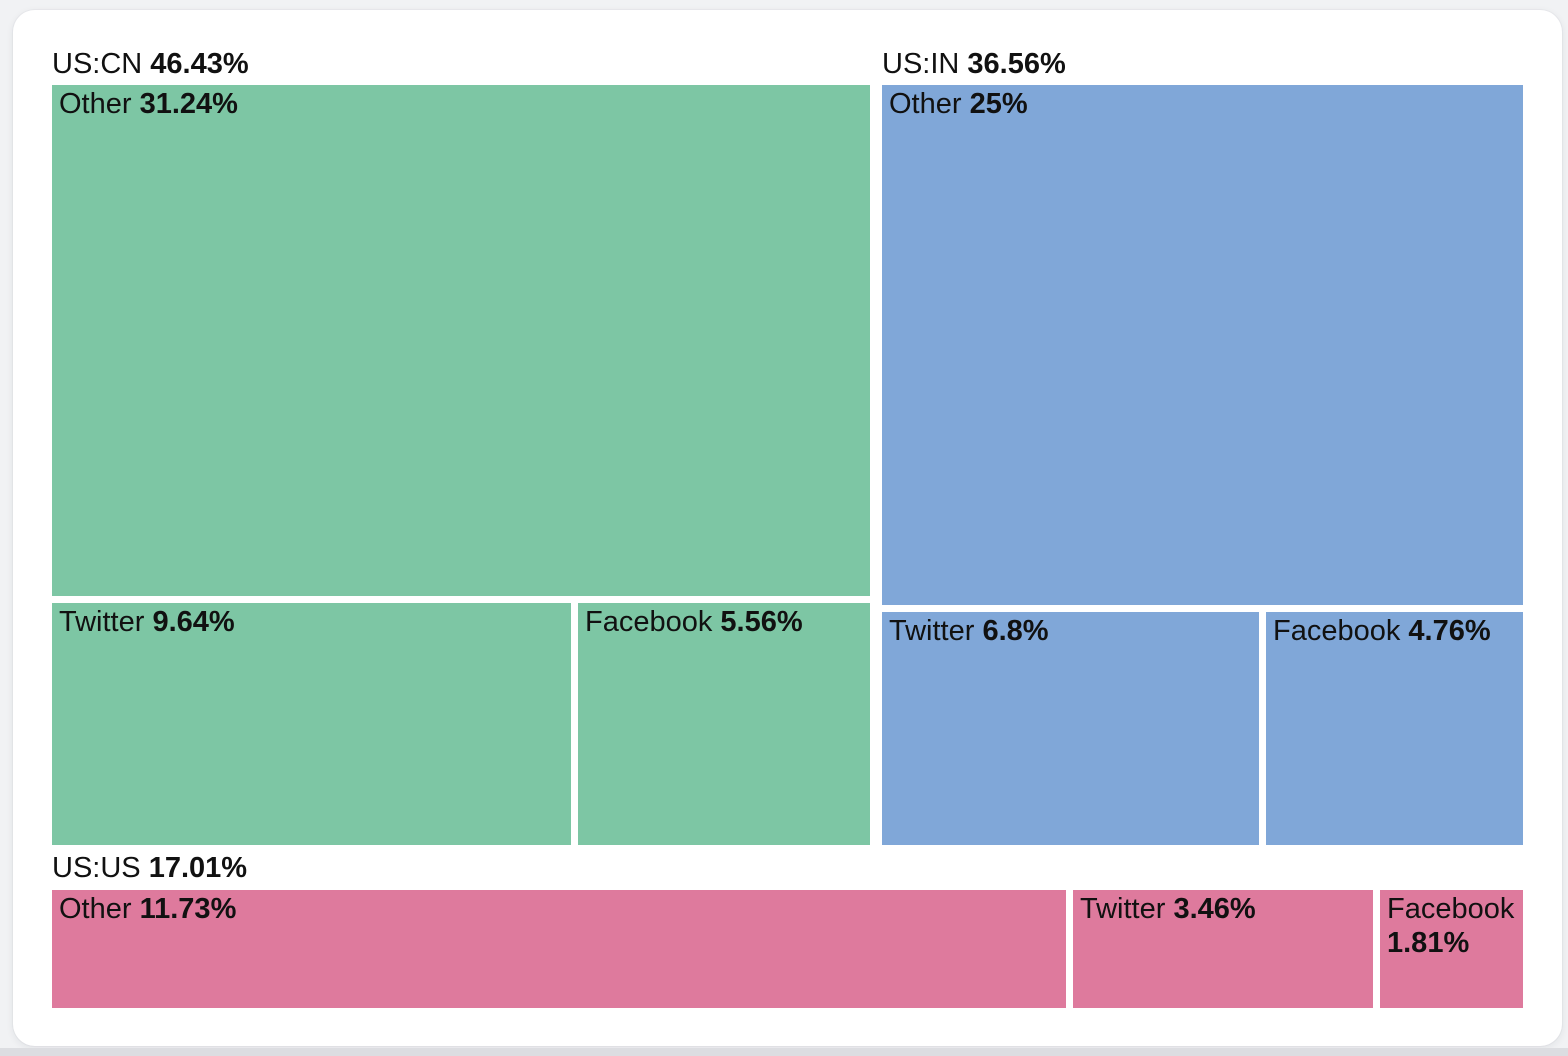 The height and width of the screenshot is (1056, 1568). What do you see at coordinates (559, 949) in the screenshot?
I see `treemap-cell-us-us-other: Other 11.73%` at bounding box center [559, 949].